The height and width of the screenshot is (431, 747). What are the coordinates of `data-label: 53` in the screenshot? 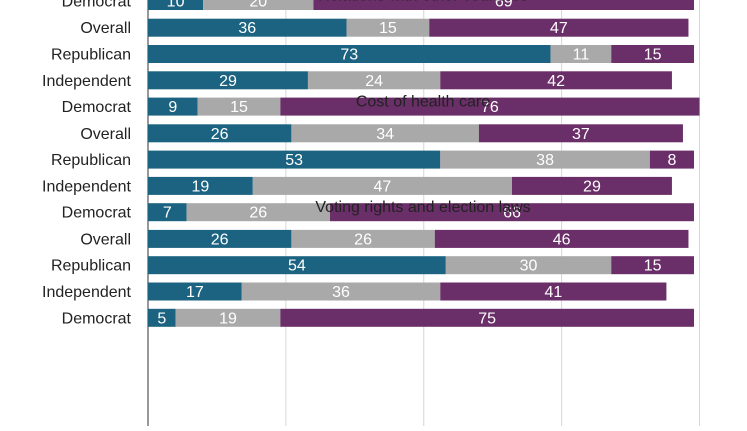 It's located at (294, 160).